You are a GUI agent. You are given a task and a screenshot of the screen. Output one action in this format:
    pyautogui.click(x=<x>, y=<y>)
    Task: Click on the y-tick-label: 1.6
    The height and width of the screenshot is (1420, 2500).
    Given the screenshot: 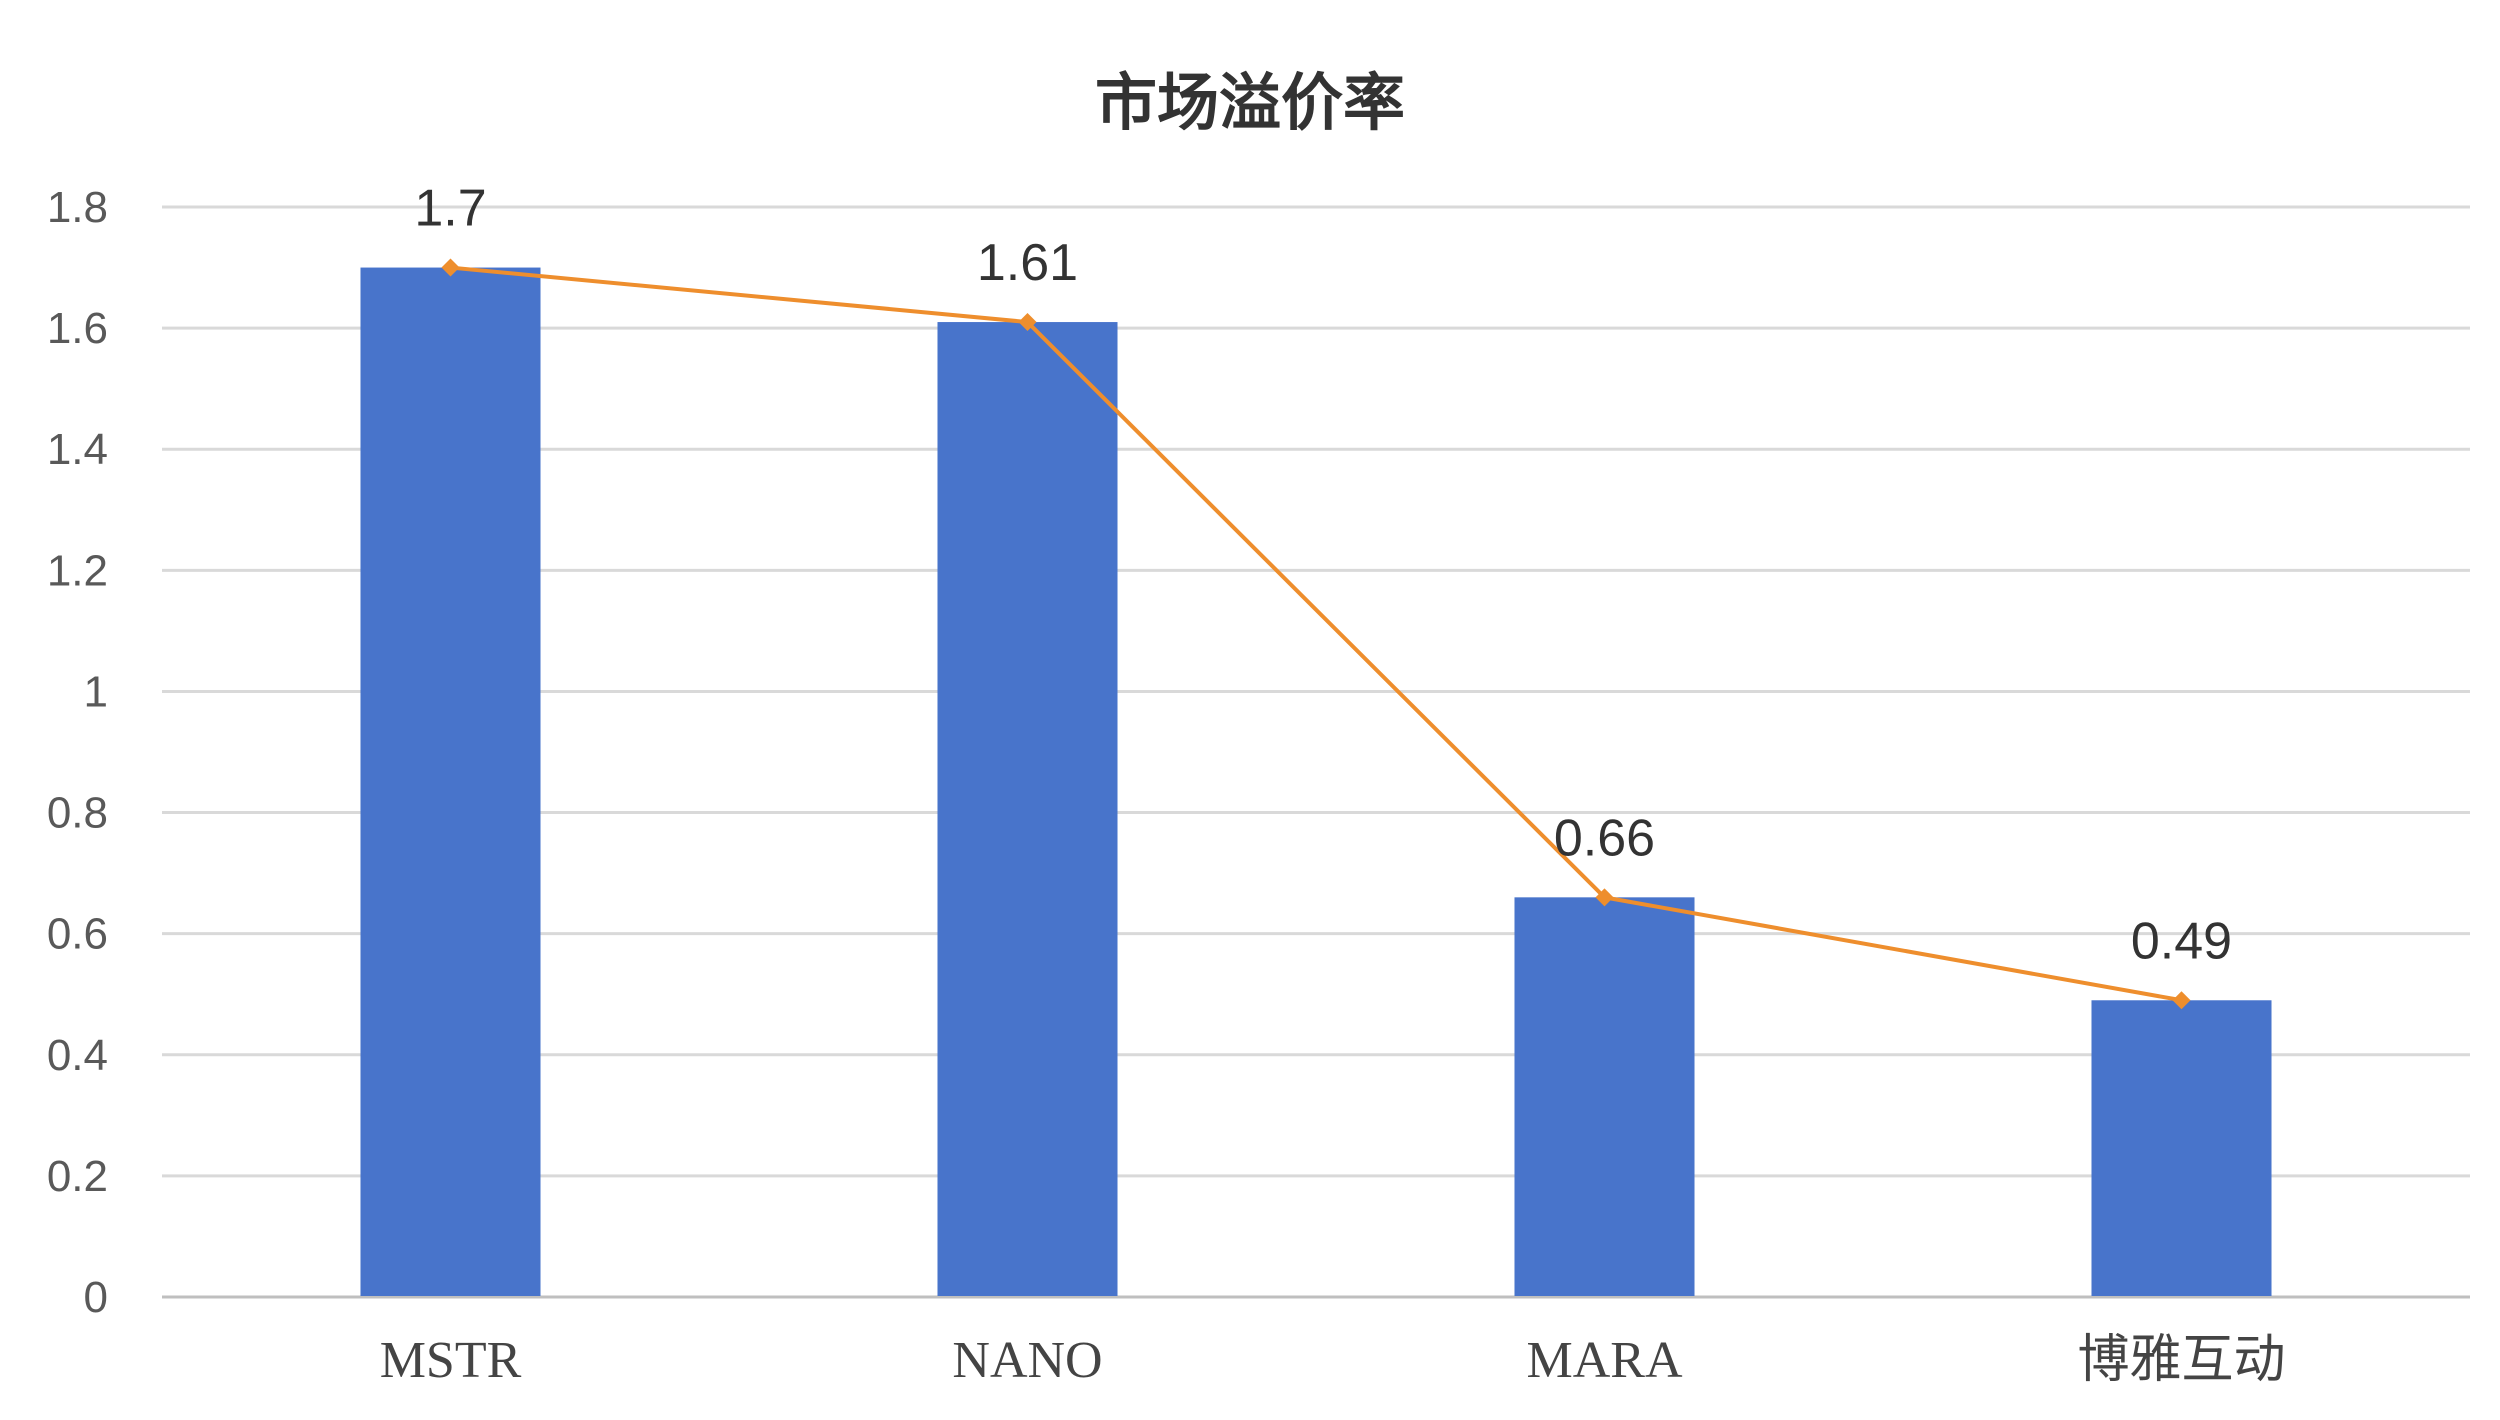 What is the action you would take?
    pyautogui.click(x=77, y=328)
    